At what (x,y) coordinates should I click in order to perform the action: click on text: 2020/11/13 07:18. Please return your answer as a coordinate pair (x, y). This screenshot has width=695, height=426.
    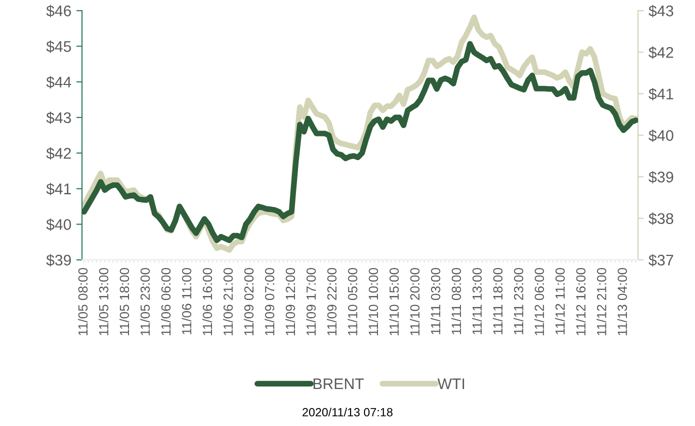
    Looking at the image, I should click on (347, 412).